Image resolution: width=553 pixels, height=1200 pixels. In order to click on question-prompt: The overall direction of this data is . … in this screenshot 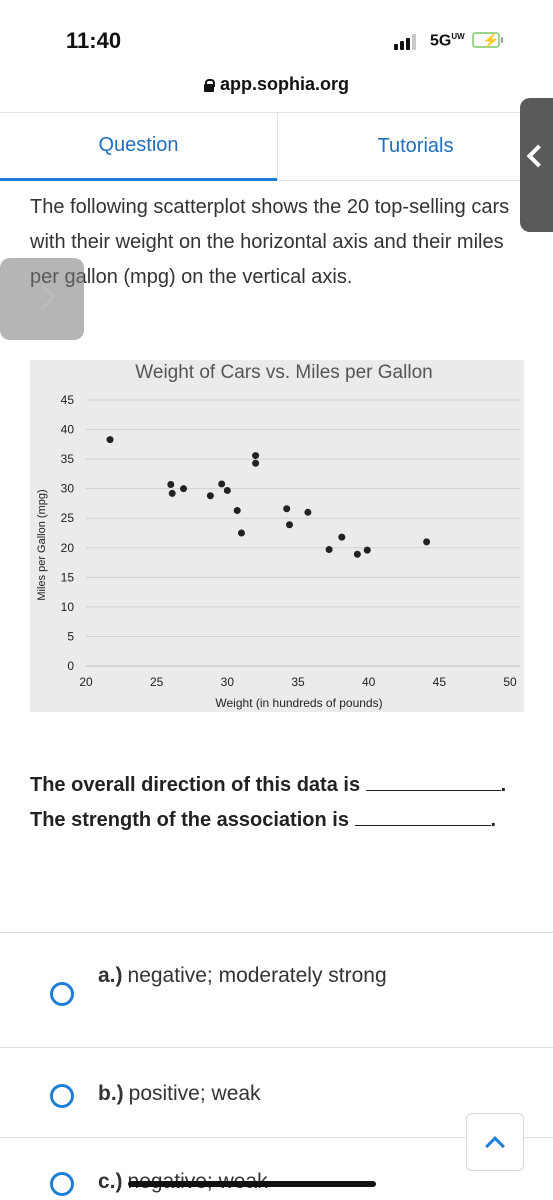, I will do `click(275, 803)`.